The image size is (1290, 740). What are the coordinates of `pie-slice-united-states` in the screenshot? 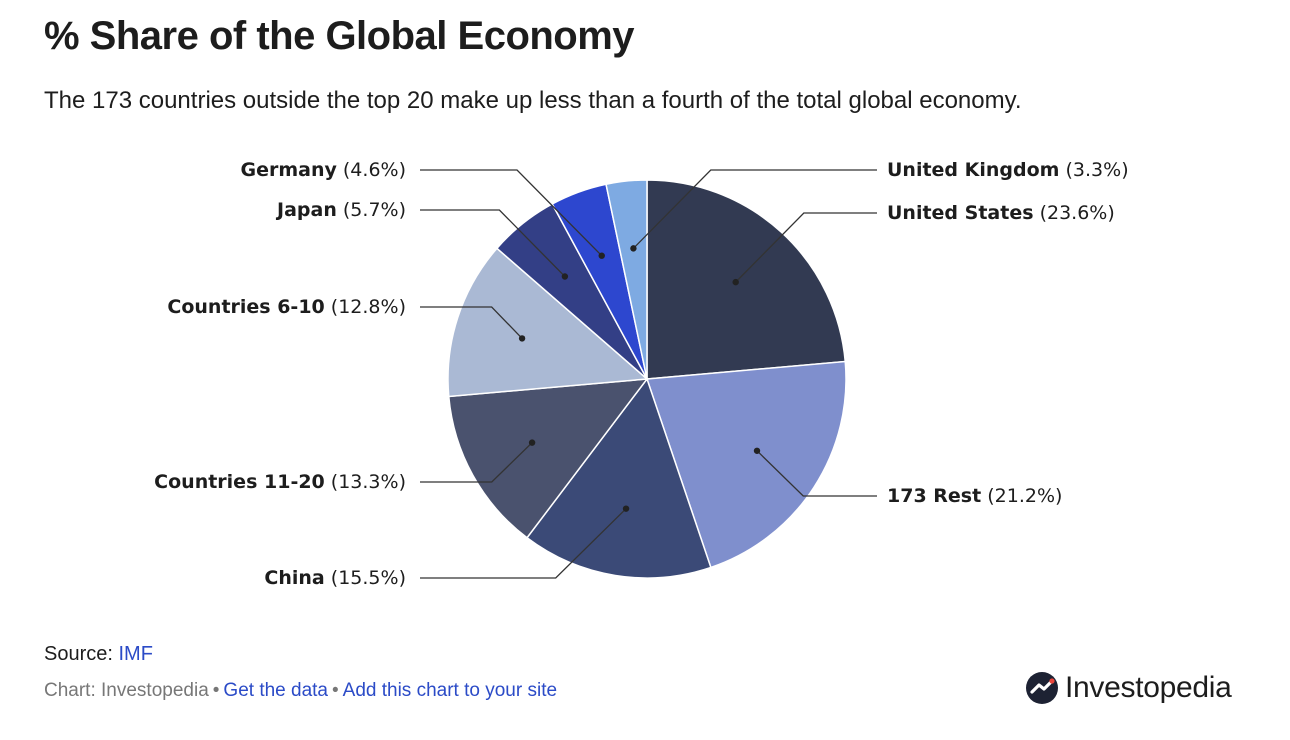 It's located at (746, 279).